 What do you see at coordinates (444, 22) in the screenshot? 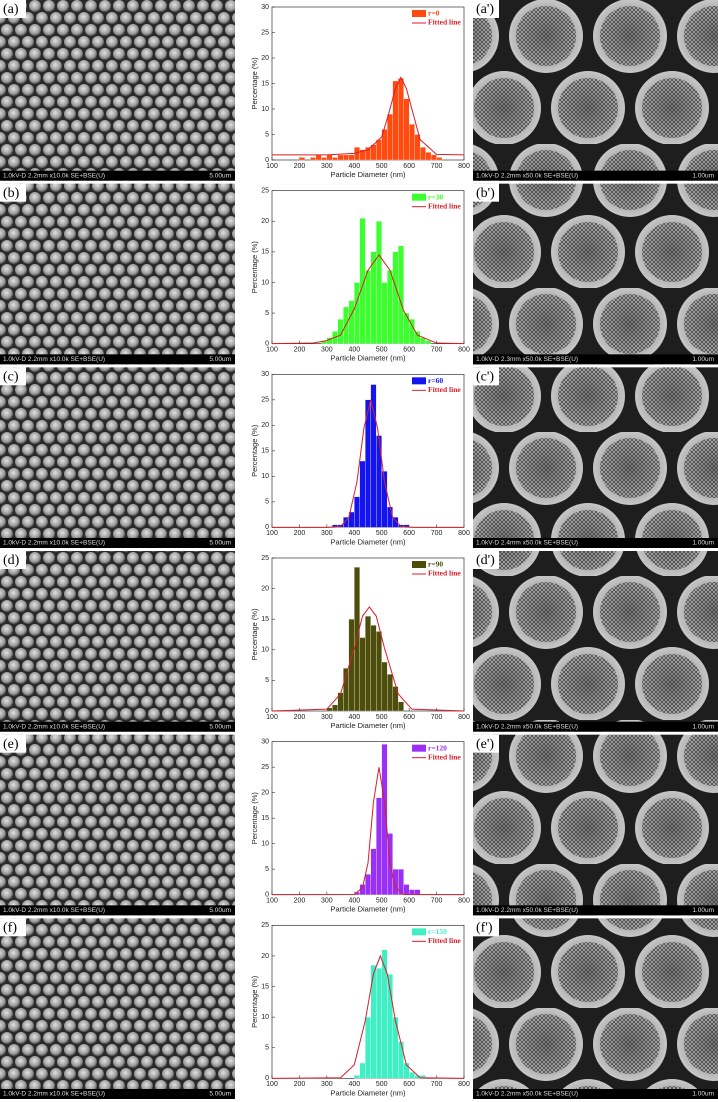
I see `legend-label: Fitted line` at bounding box center [444, 22].